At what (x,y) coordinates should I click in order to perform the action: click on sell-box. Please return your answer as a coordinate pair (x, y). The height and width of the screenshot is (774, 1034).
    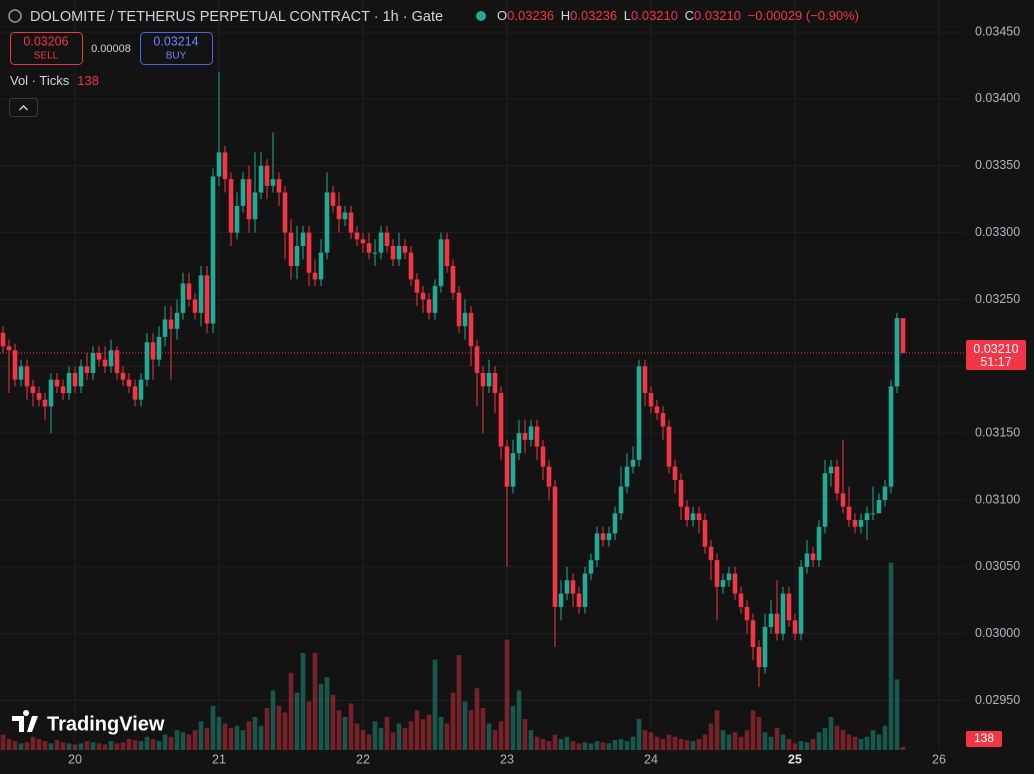
    Looking at the image, I should click on (46, 48).